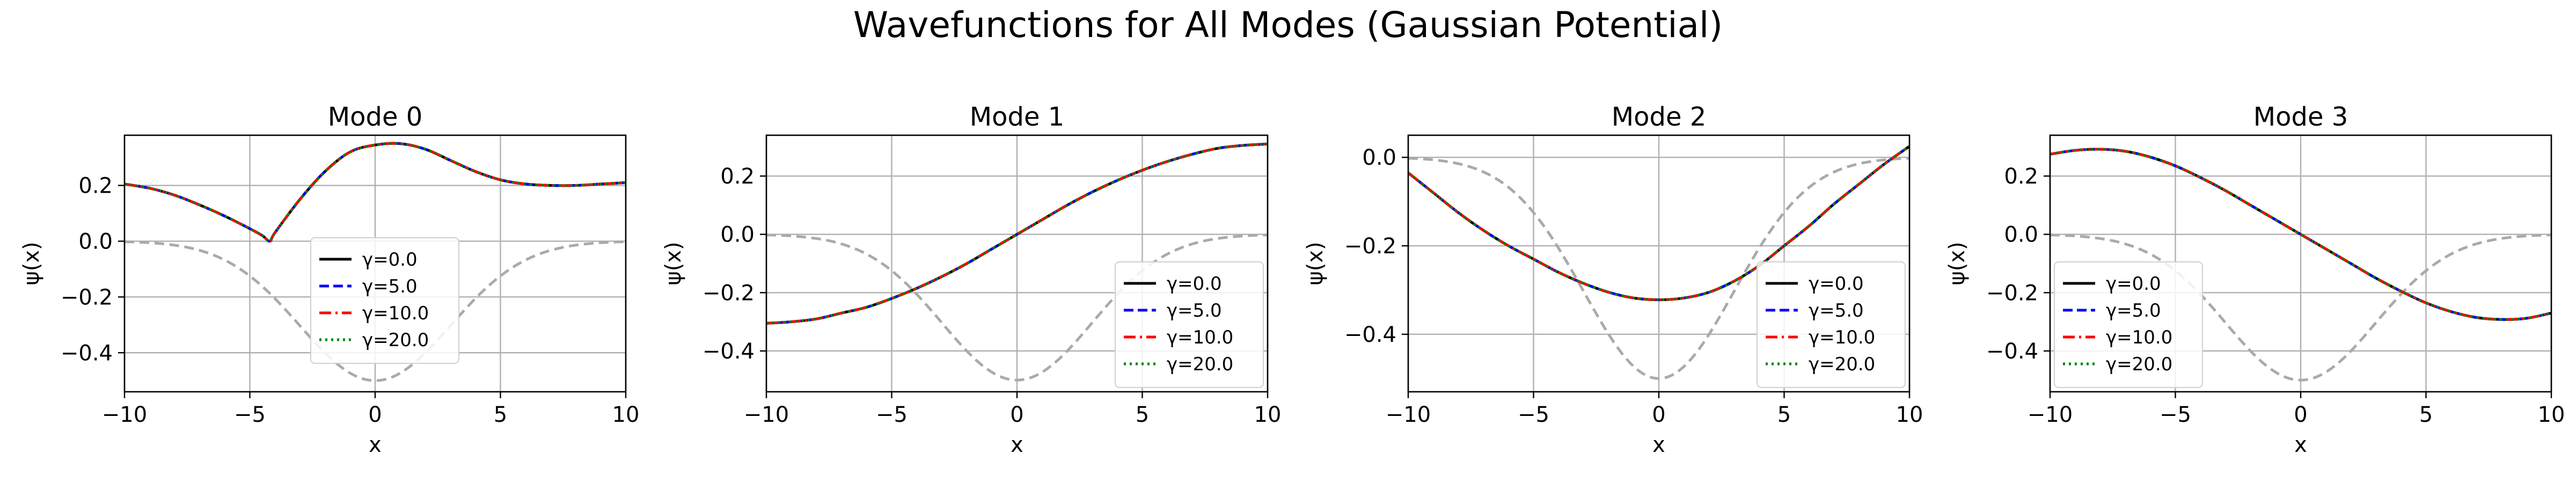 The height and width of the screenshot is (483, 2576). I want to click on panel-title: Mode 3, so click(2300, 117).